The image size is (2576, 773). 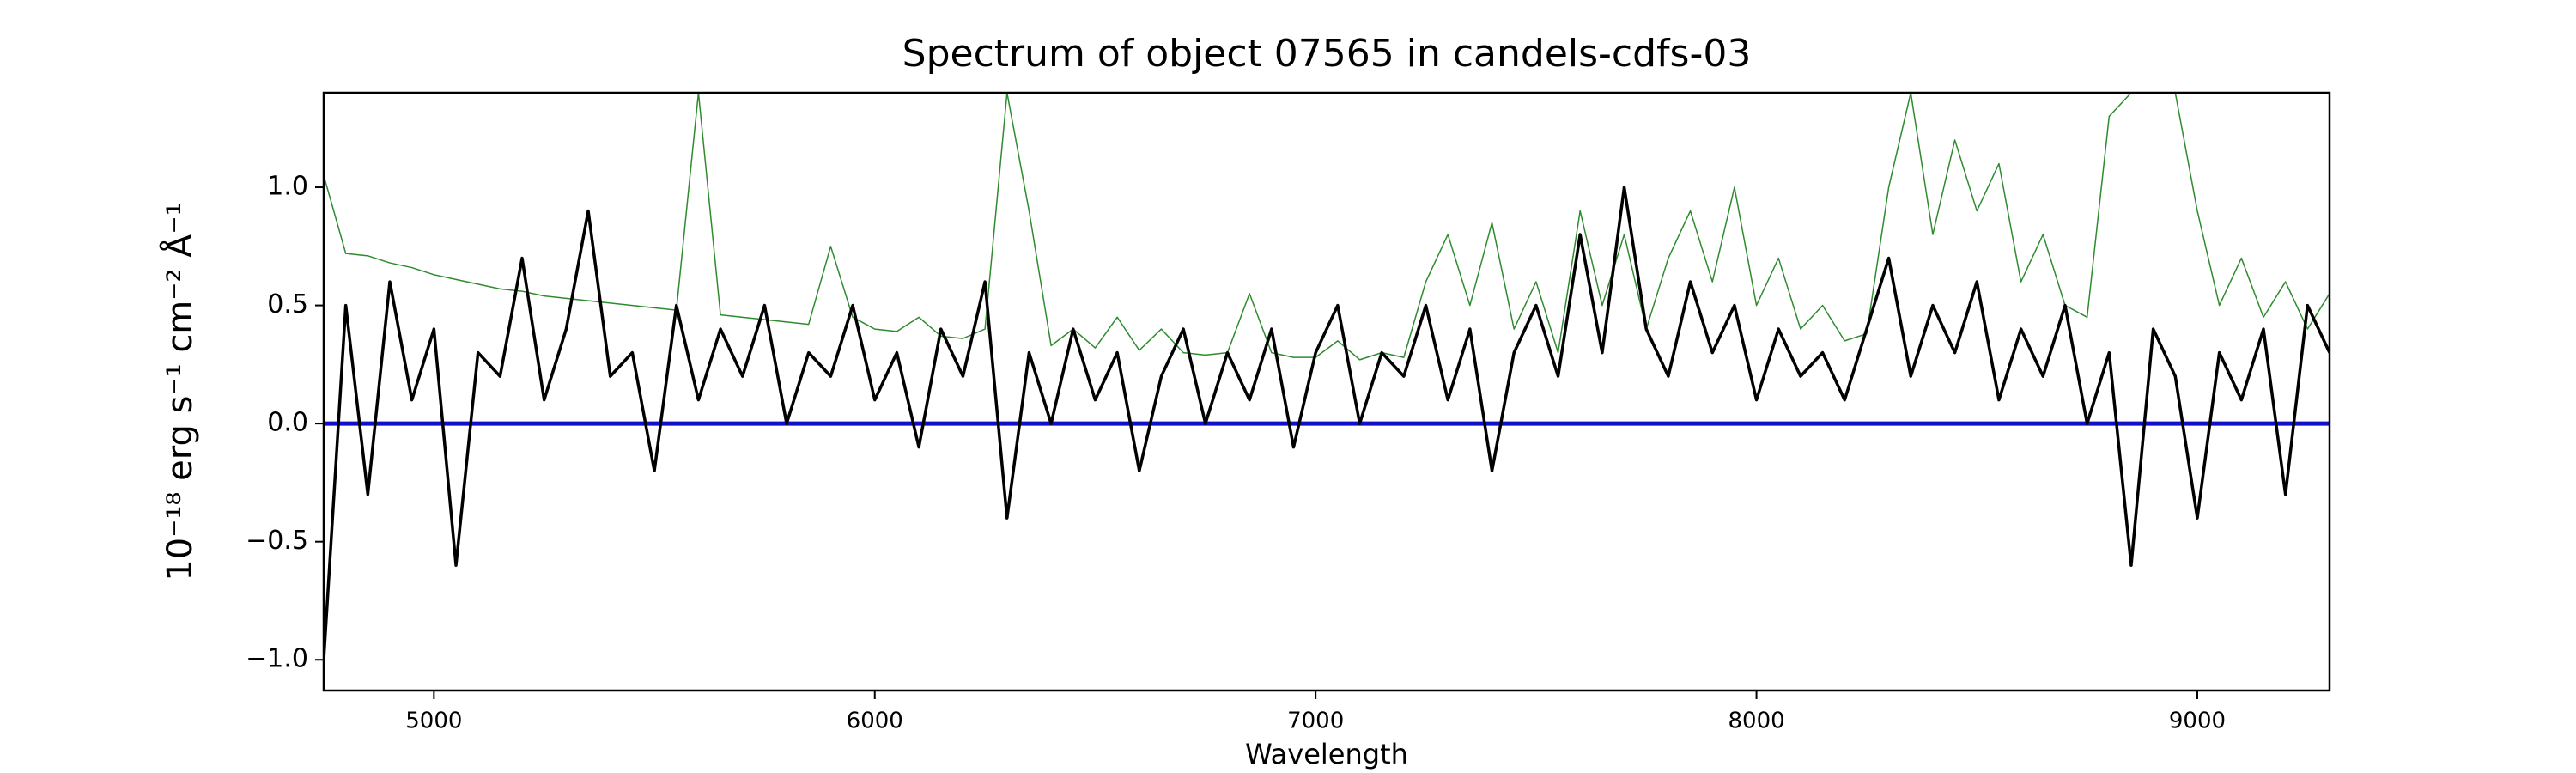 I want to click on y-axis-label: 10⁻¹⁸ erg s⁻¹ cm⁻² Å⁻¹, so click(x=180, y=391).